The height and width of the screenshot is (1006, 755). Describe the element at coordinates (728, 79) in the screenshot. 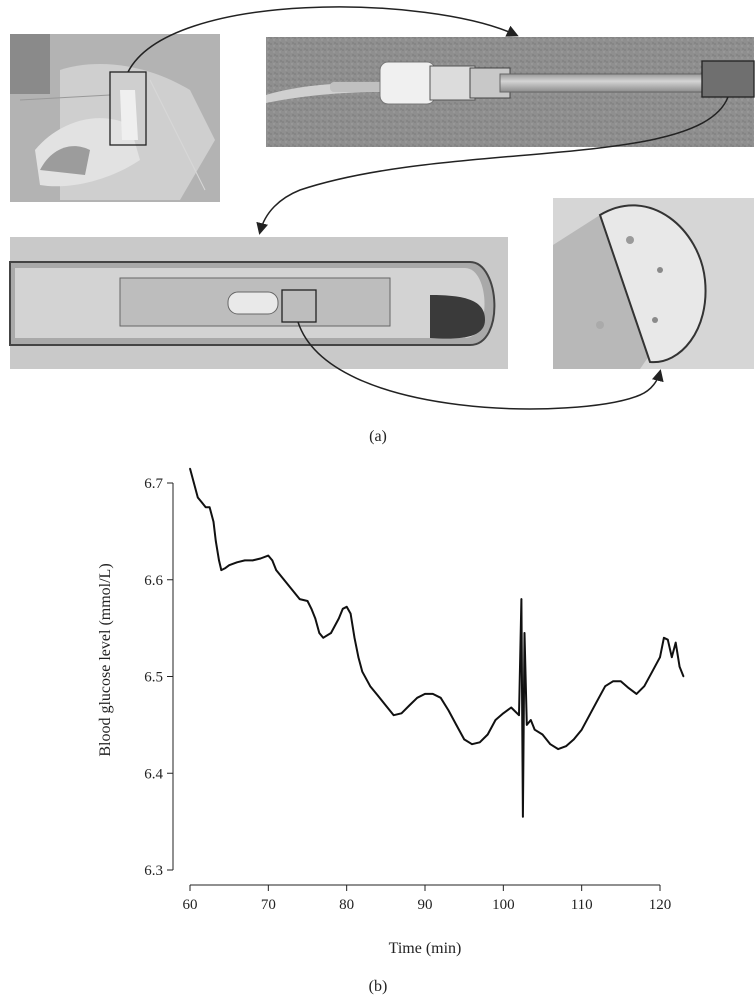

I see `zoom-box-connector` at that location.